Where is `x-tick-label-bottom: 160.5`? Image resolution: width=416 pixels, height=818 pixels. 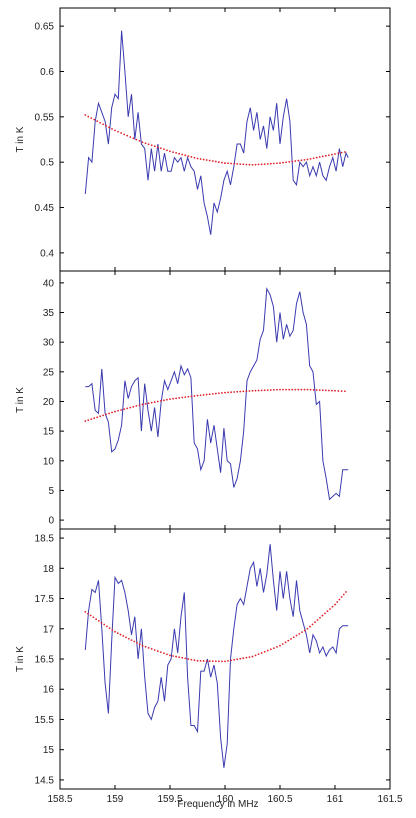
x-tick-label-bottom: 160.5 is located at coordinates (279, 799).